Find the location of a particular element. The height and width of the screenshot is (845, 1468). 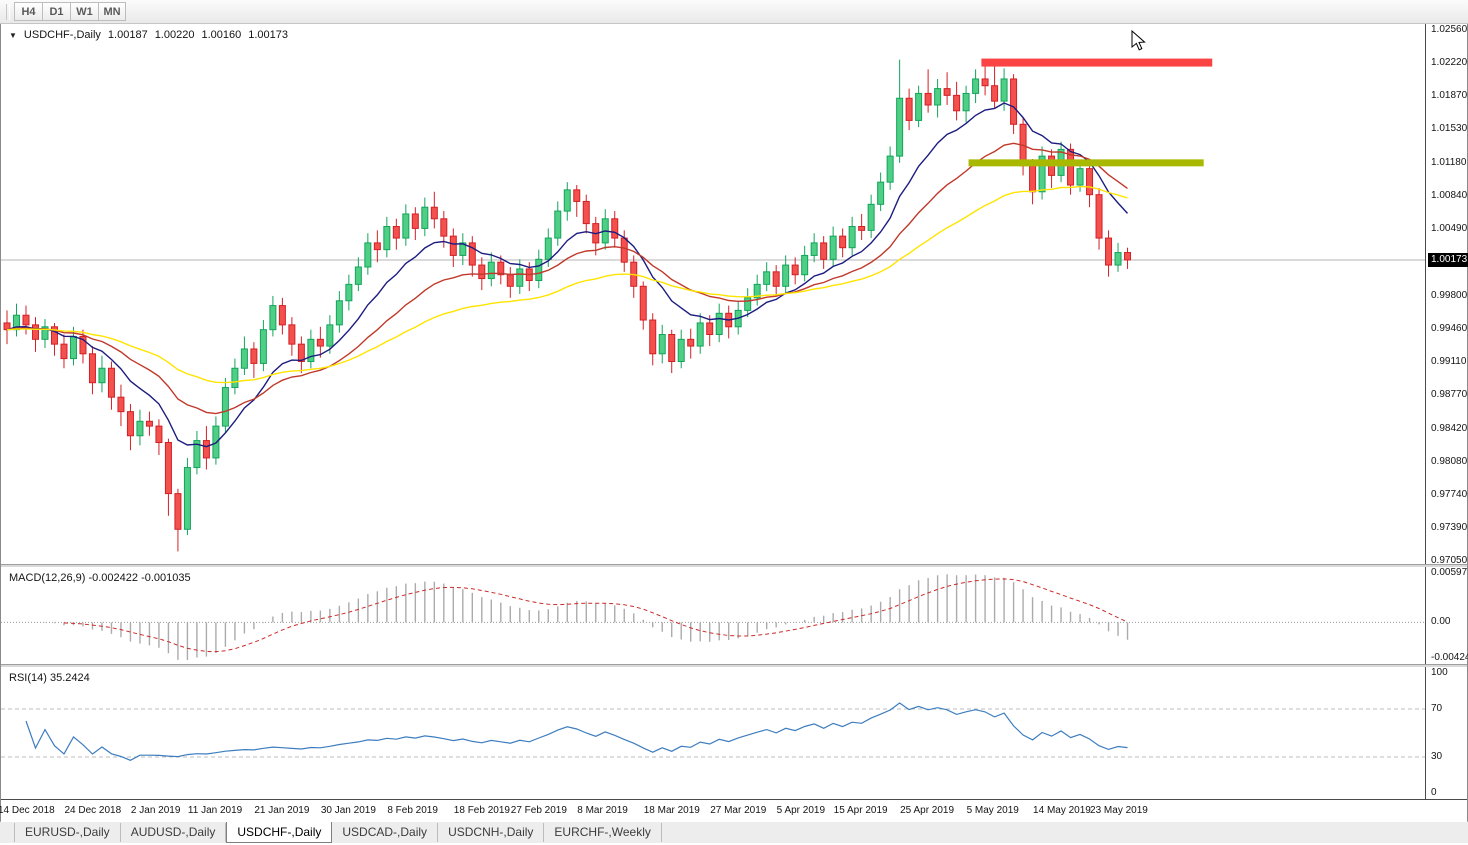

price-axis-label: 0.99800 is located at coordinates (1449, 295).